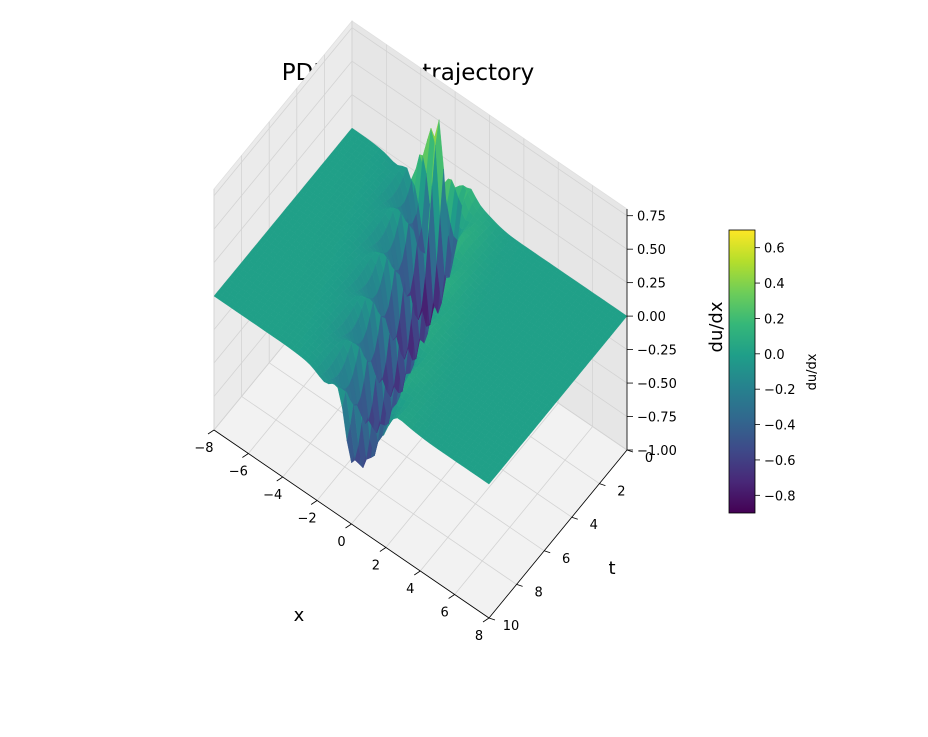 Image resolution: width=928 pixels, height=737 pixels. Describe the element at coordinates (594, 525) in the screenshot. I see `t-tick-label: 4` at that location.